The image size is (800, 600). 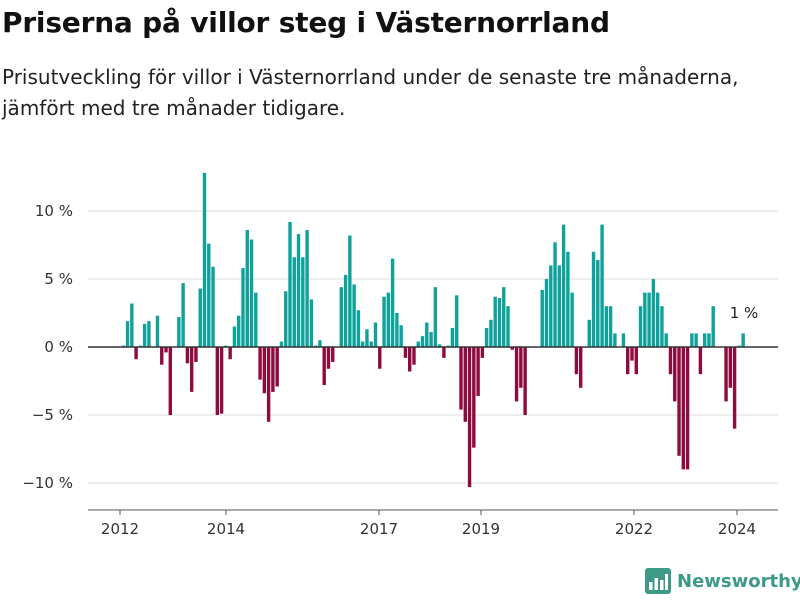 I want to click on y-tick-label: −5 %, so click(x=52, y=415).